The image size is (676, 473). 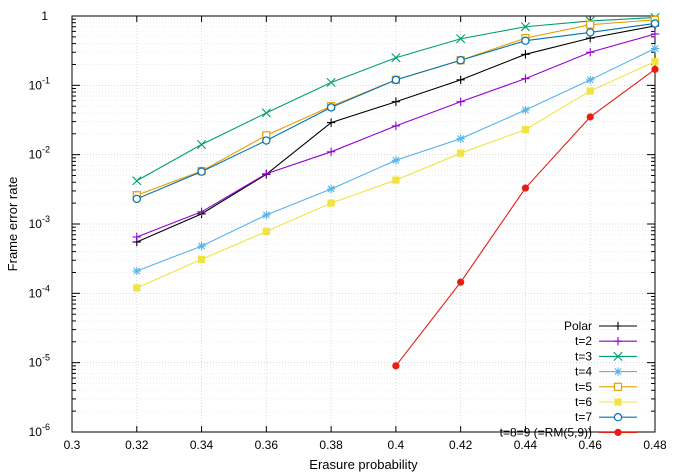 I want to click on x-tick-label: 0.34, so click(x=202, y=445).